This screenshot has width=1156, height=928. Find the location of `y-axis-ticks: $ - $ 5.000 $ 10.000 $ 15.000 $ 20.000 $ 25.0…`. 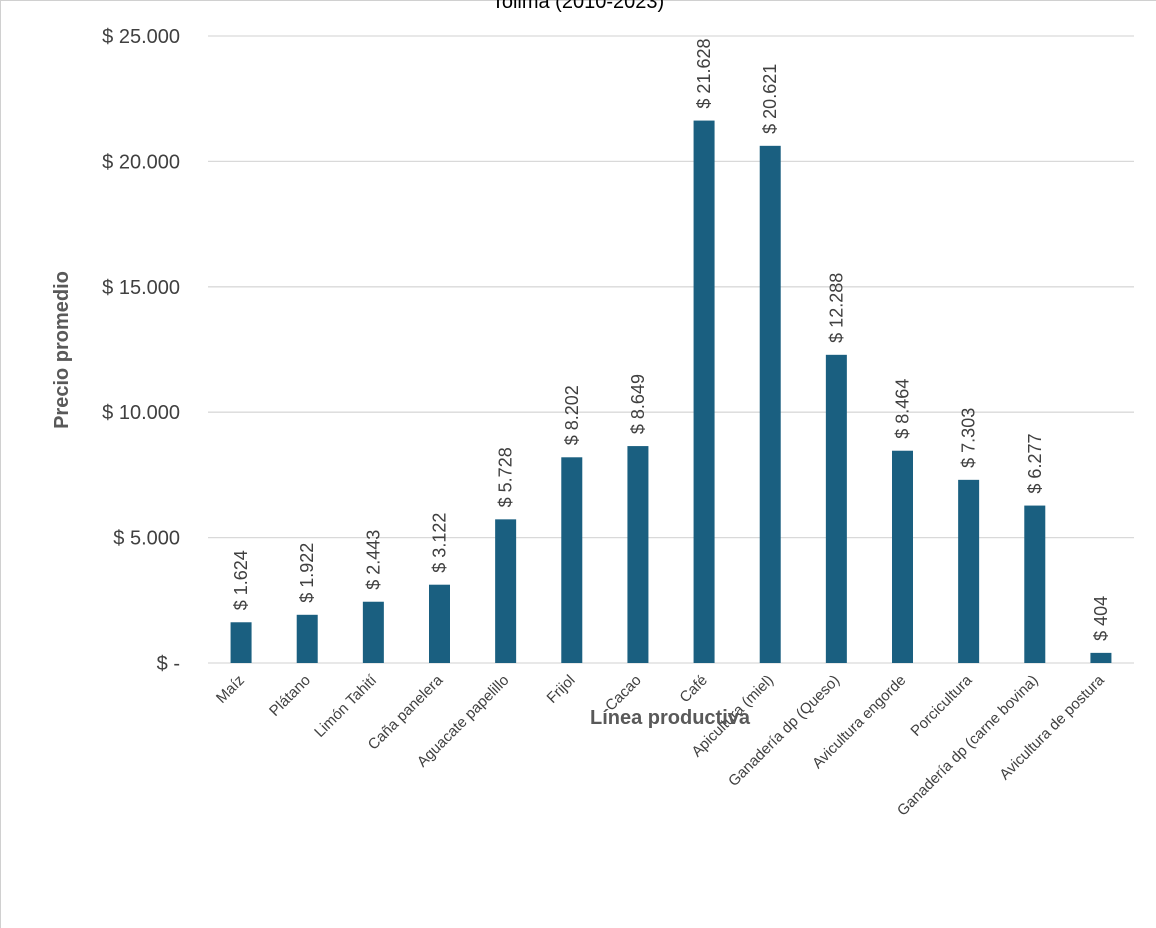

y-axis-ticks: $ - $ 5.000 $ 10.000 $ 15.000 $ 20.000 $ 25.0… is located at coordinates (141, 350).